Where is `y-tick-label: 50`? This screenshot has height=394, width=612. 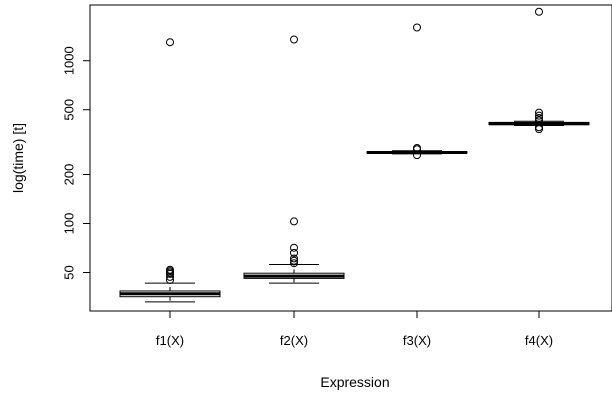 y-tick-label: 50 is located at coordinates (68, 272).